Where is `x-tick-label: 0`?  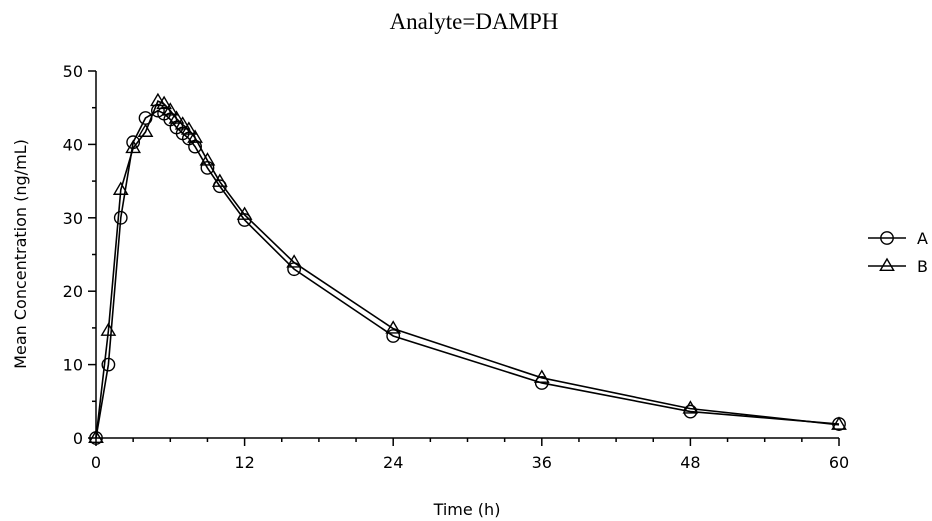
x-tick-label: 0 is located at coordinates (96, 462).